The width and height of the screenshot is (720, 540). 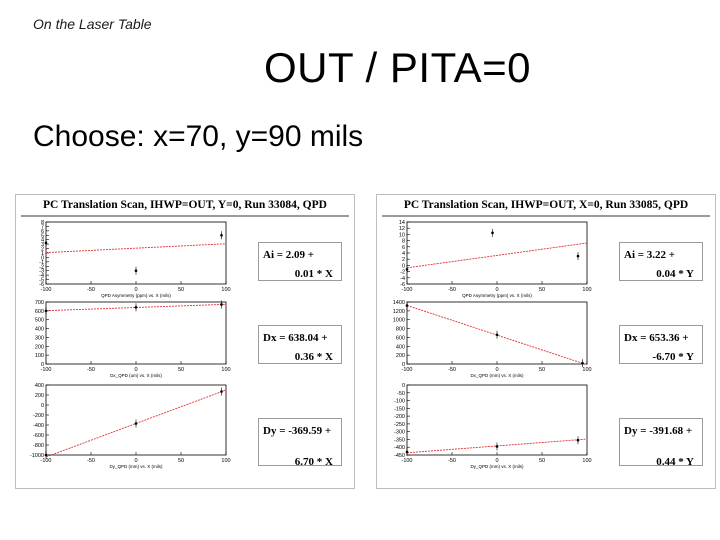 What do you see at coordinates (399, 321) in the screenshot?
I see `y-tick-label: 1000` at bounding box center [399, 321].